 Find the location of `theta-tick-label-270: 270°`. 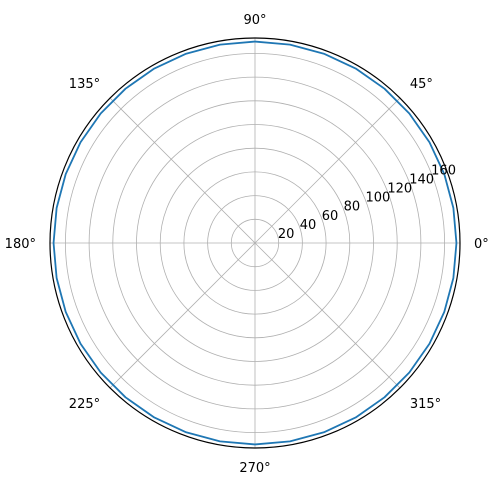

theta-tick-label-270: 270° is located at coordinates (254, 468).